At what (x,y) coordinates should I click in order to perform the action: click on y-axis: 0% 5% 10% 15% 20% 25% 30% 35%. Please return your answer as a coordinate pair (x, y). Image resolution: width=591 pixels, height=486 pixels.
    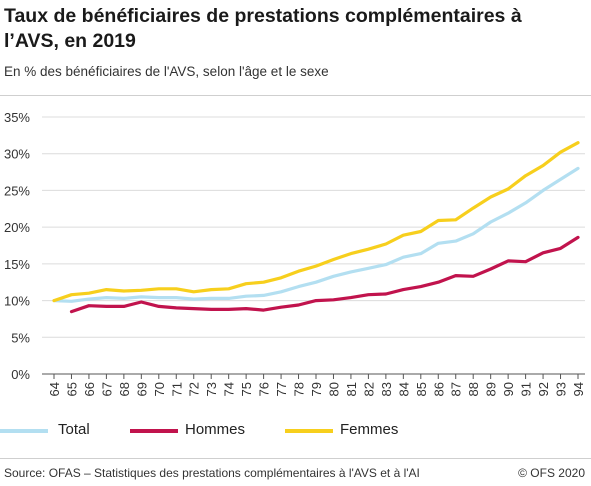
    Looking at the image, I should click on (17, 246).